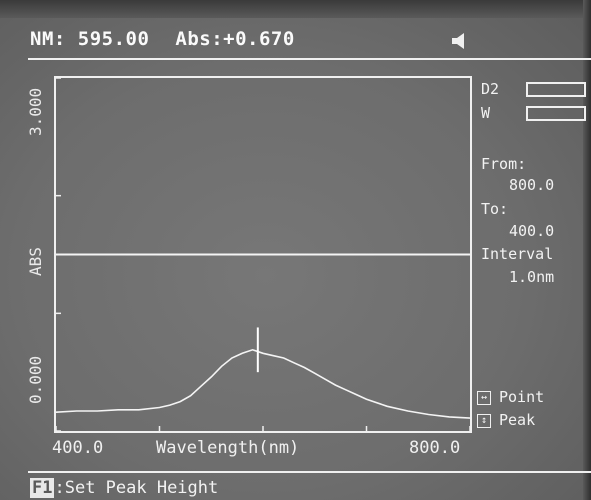 Image resolution: width=591 pixels, height=500 pixels. I want to click on mode-point: ↔ Point, so click(510, 397).